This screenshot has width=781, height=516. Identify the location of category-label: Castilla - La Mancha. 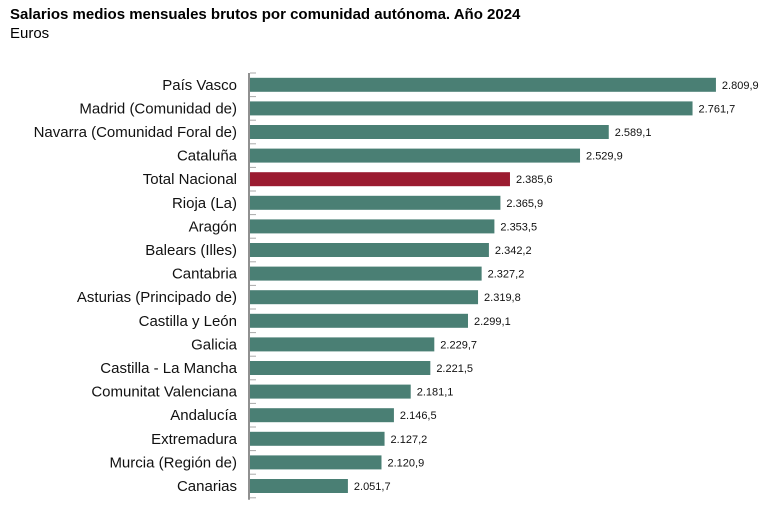
(168, 368).